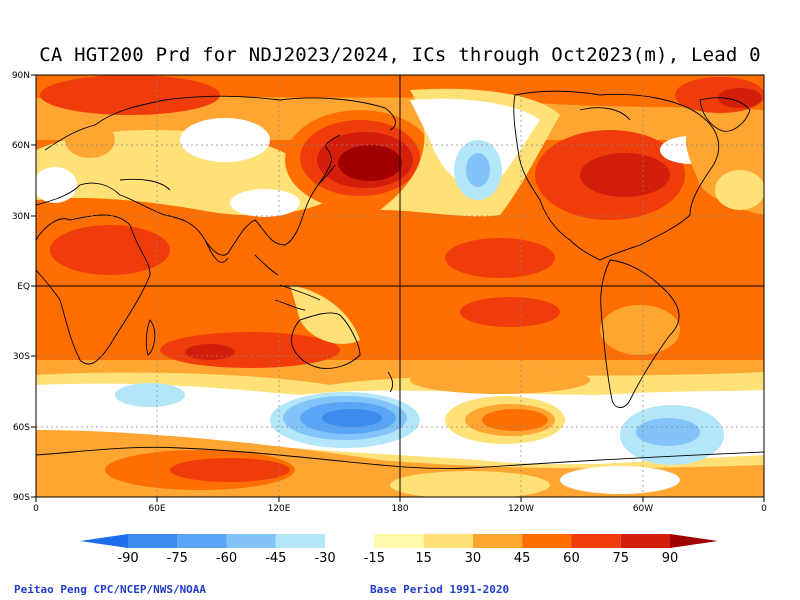 The image size is (800, 600). I want to click on credit-text: Peitao Peng CPC/NCEP/NWS/NOAA, so click(110, 589).